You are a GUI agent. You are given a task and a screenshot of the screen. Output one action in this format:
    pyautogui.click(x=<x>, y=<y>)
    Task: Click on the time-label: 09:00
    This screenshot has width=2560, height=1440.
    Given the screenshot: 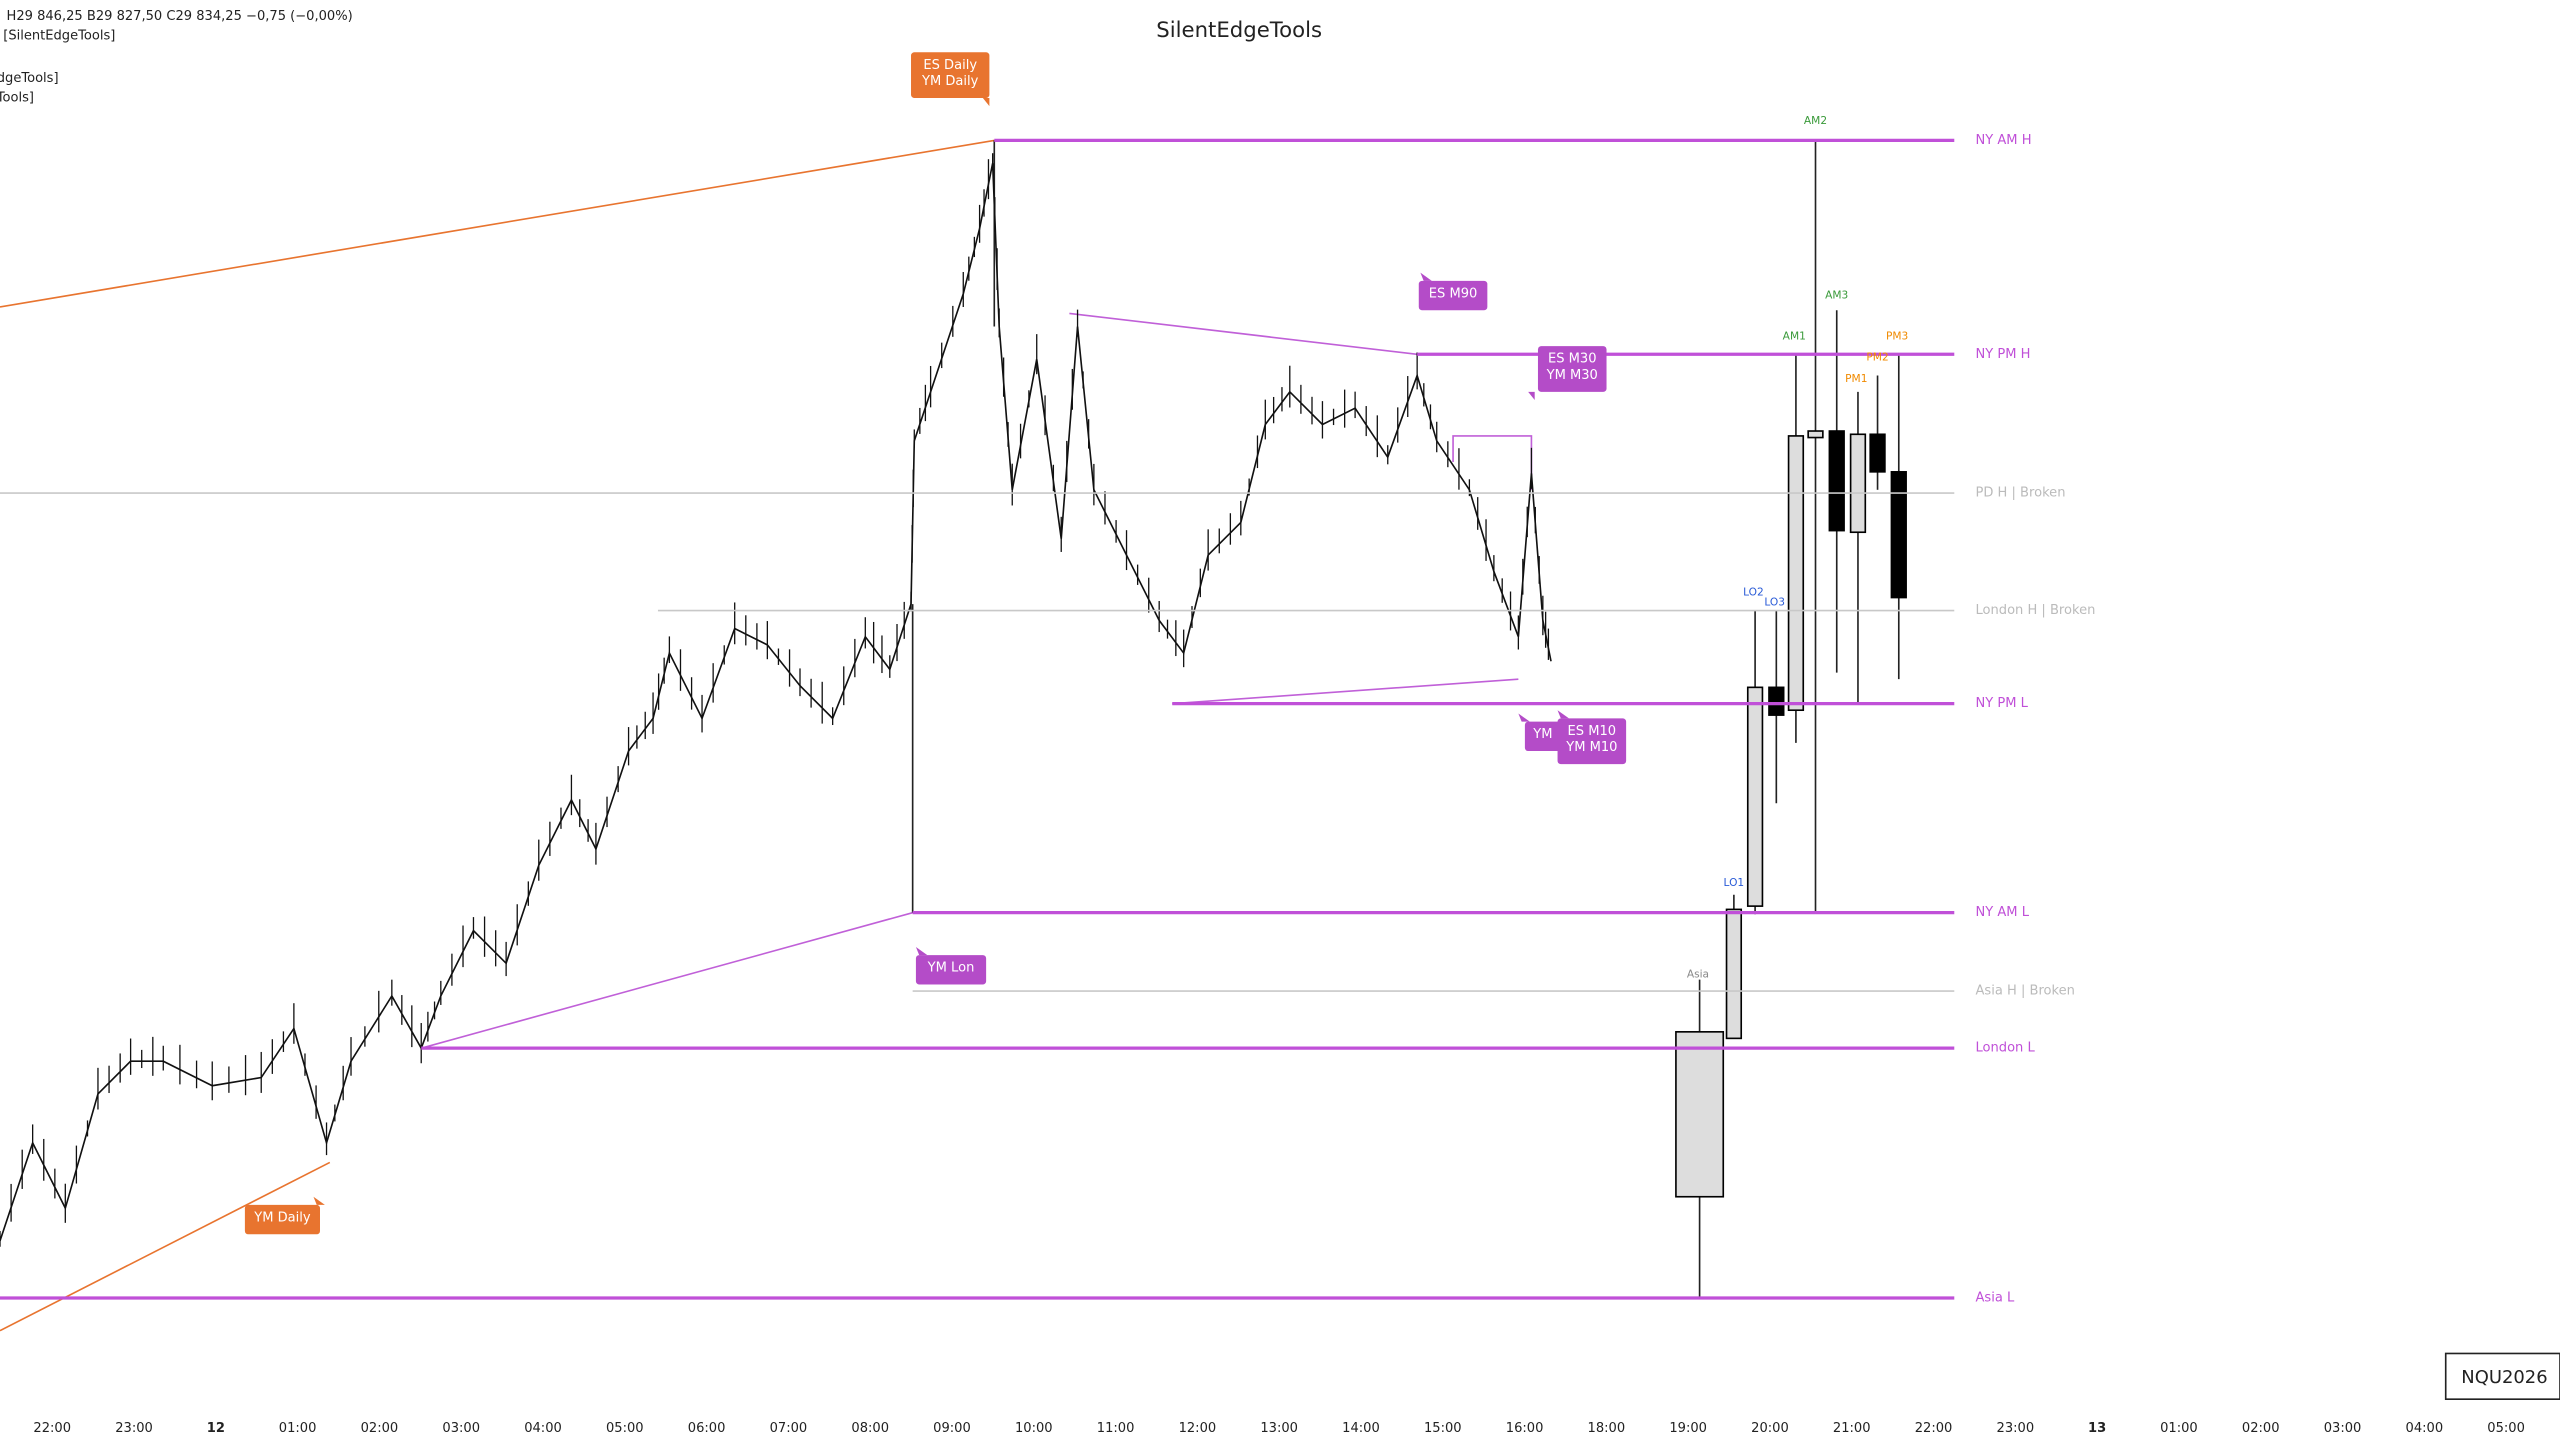 What is the action you would take?
    pyautogui.click(x=952, y=1428)
    